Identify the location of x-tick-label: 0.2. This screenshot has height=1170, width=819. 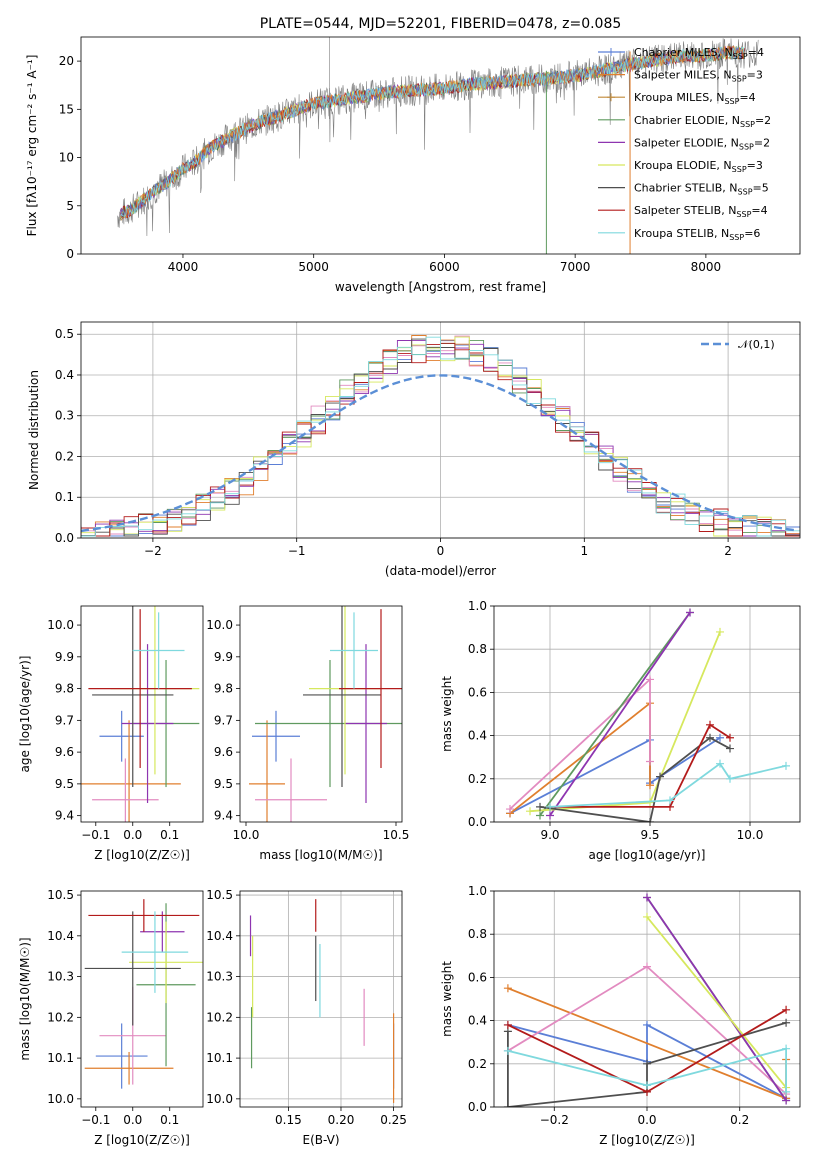
(739, 1120).